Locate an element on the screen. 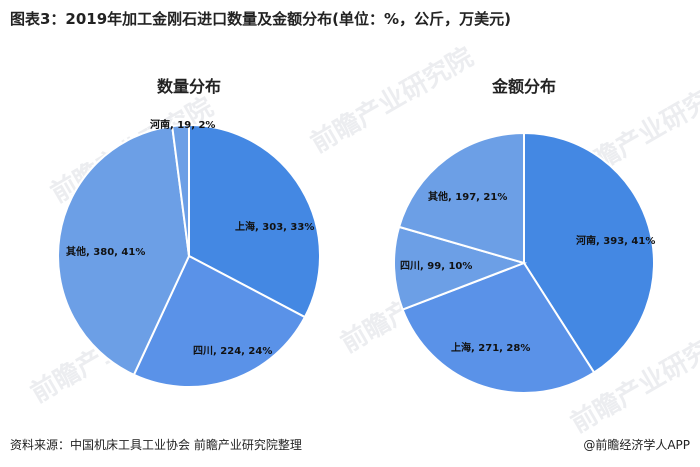  pie-data-label: 其他, 197, 21% is located at coordinates (467, 196).